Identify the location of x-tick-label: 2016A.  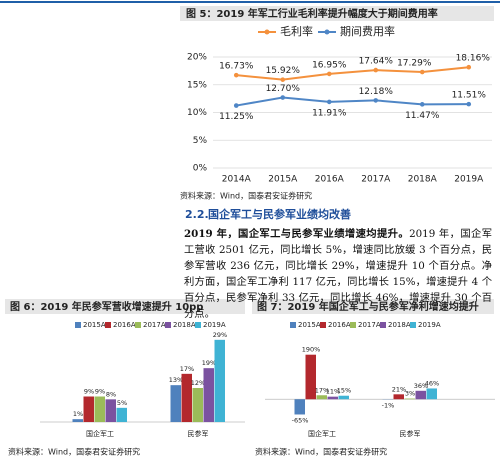
(330, 180).